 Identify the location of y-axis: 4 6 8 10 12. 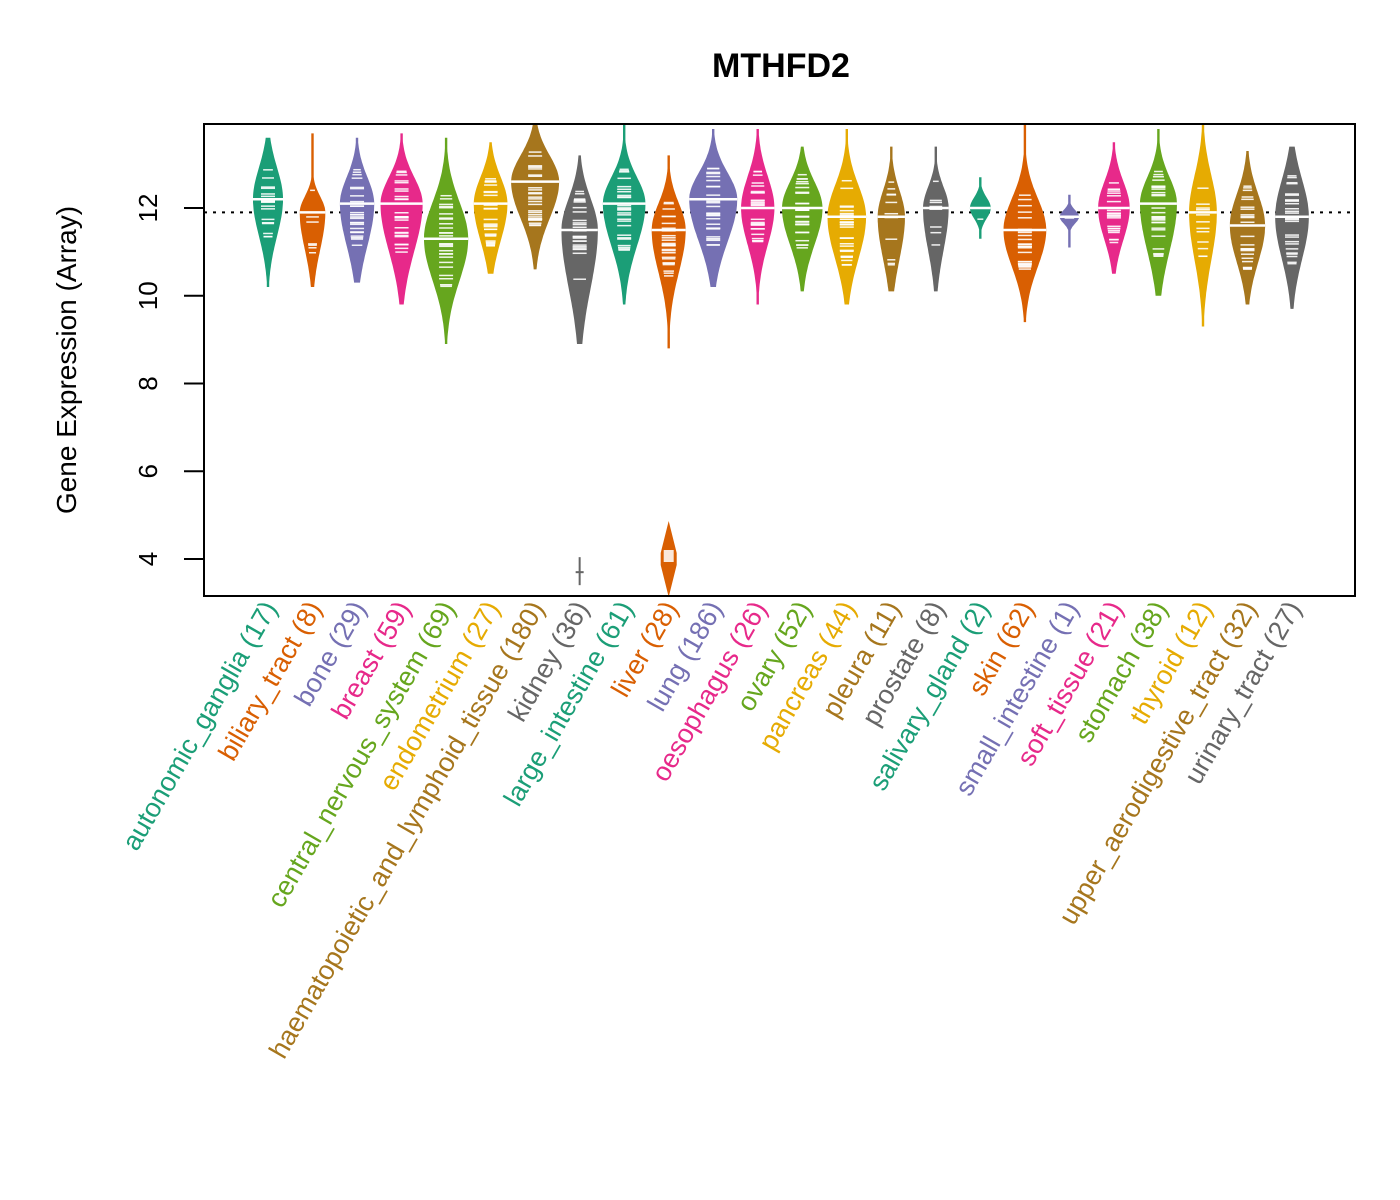
(168, 380).